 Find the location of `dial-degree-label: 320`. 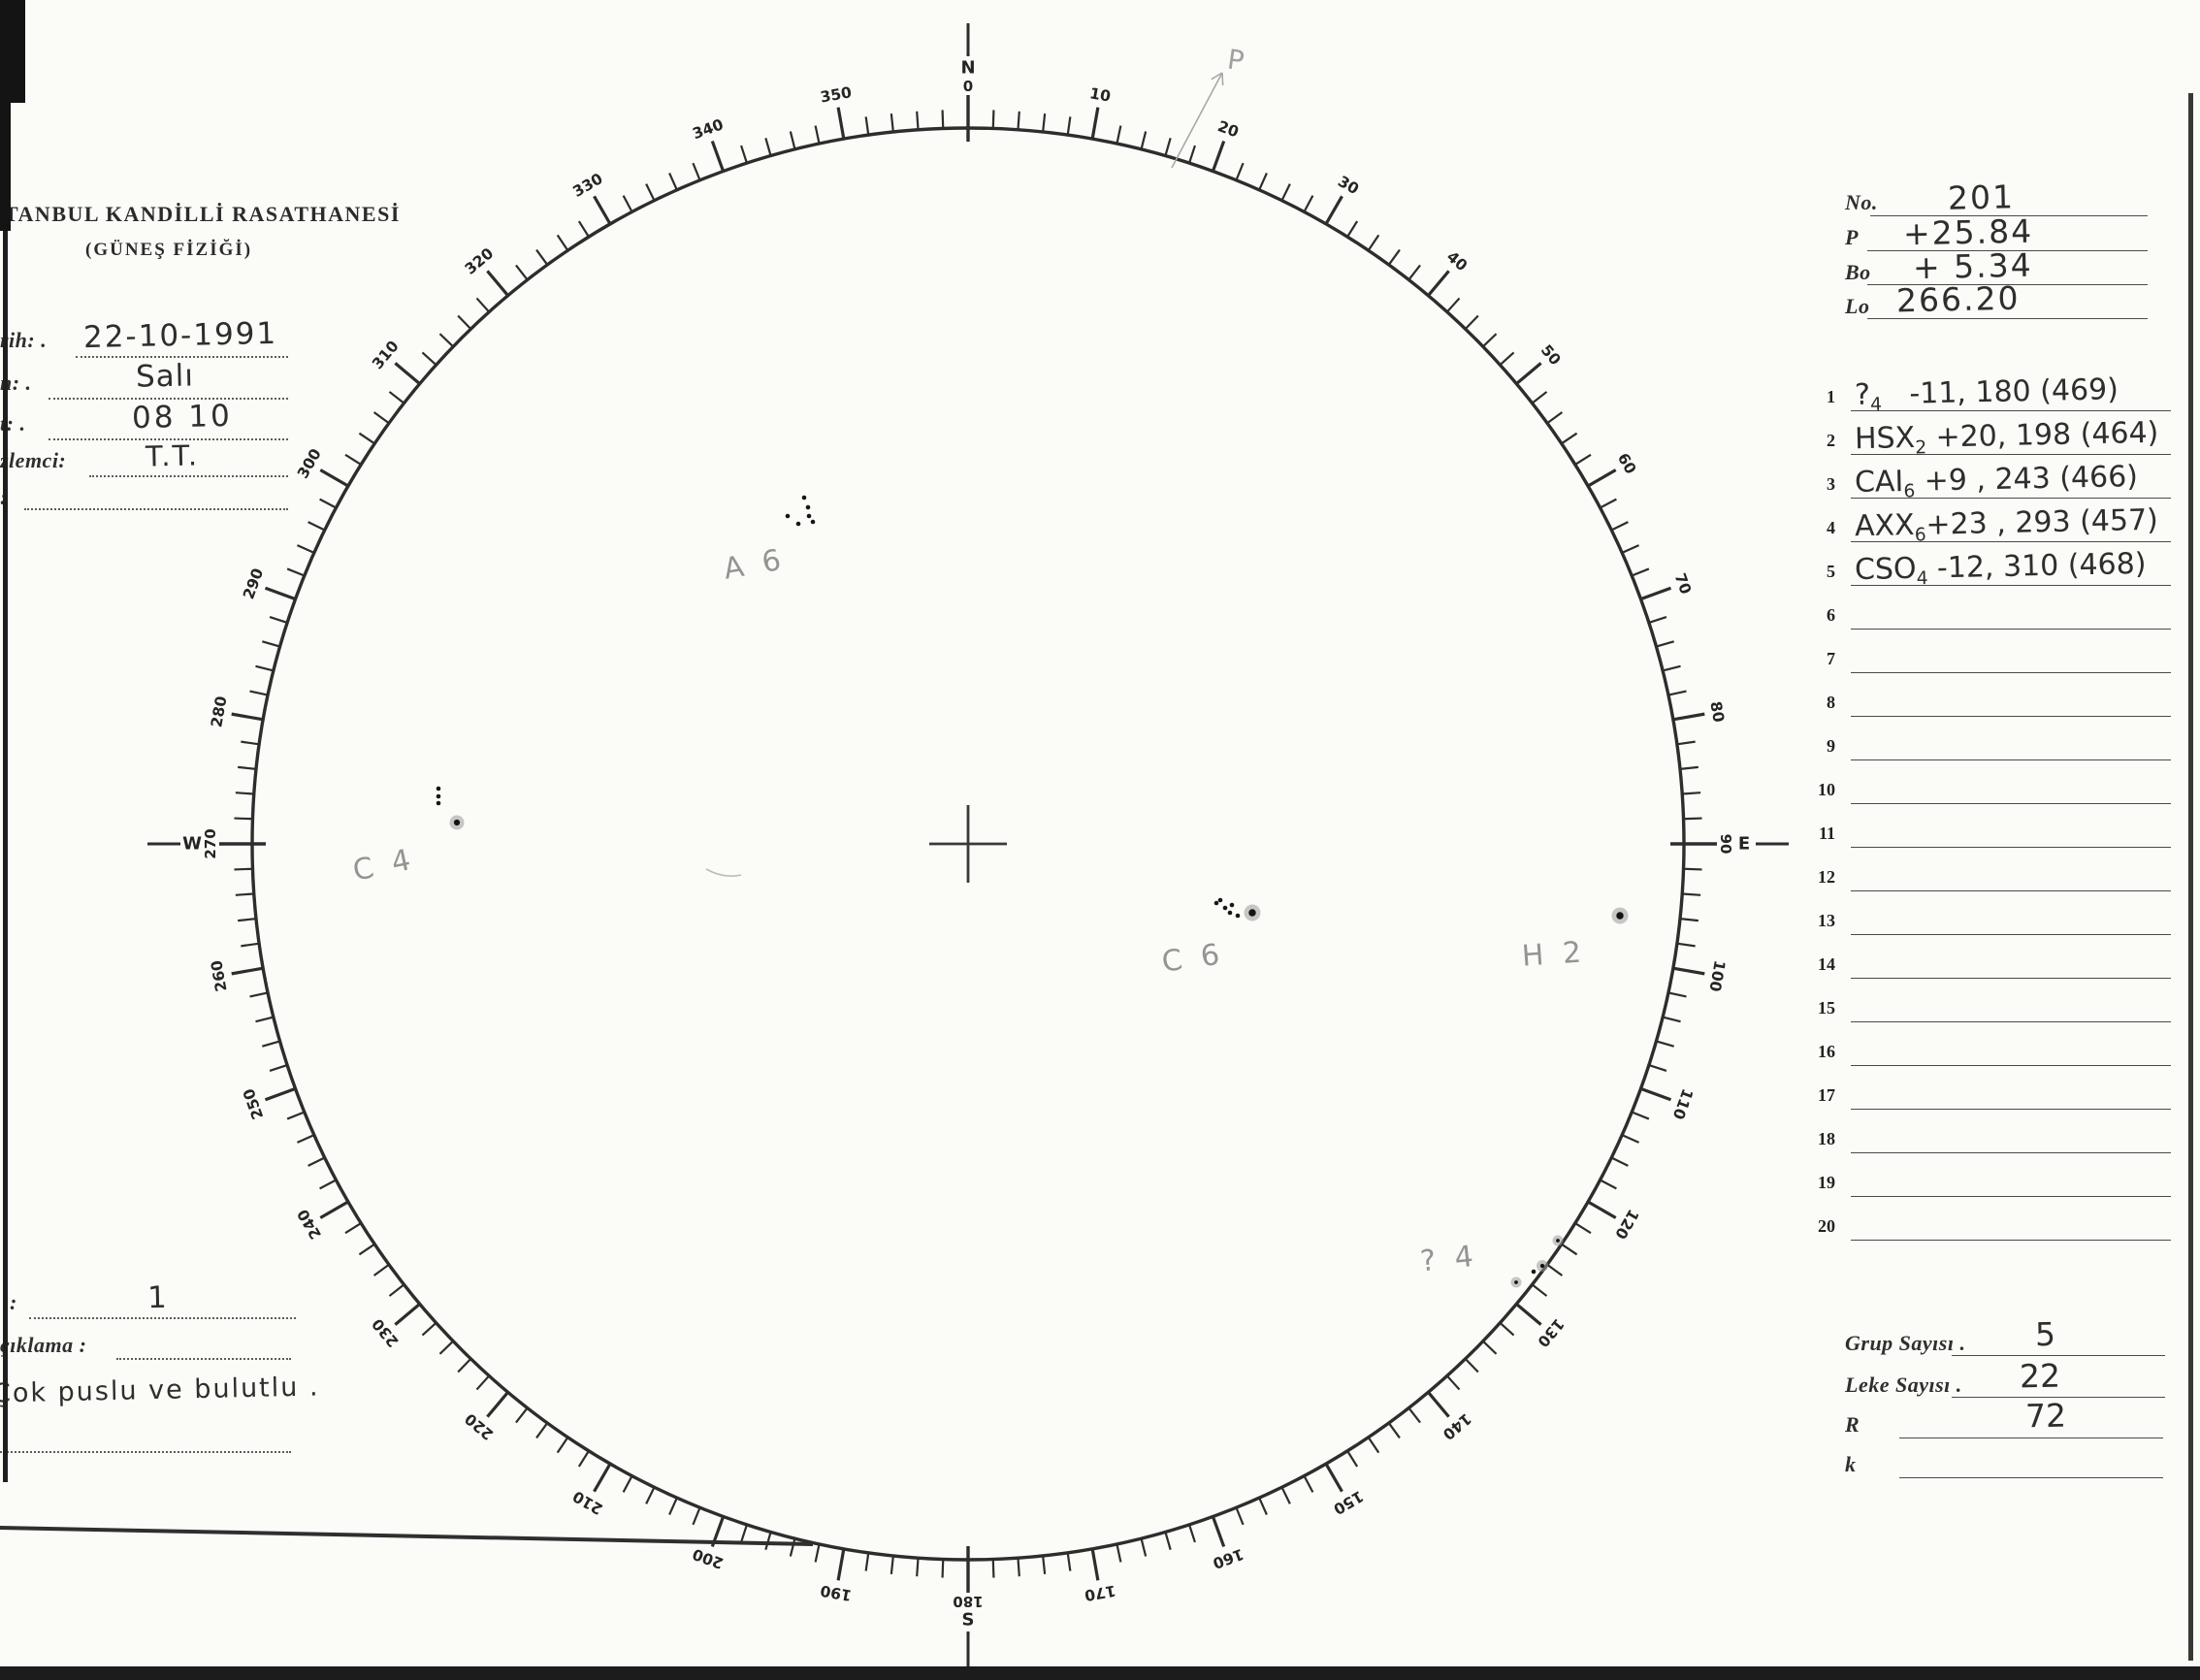

dial-degree-label: 320 is located at coordinates (480, 261).